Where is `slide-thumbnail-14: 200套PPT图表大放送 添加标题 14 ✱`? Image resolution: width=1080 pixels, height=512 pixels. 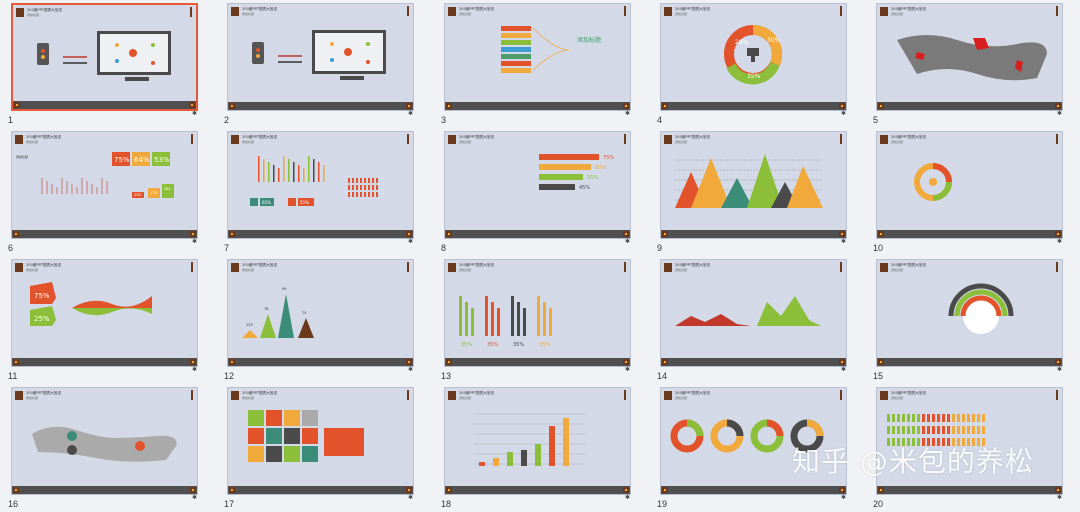 slide-thumbnail-14: 200套PPT图表大放送 添加标题 14 ✱ is located at coordinates (757, 320).